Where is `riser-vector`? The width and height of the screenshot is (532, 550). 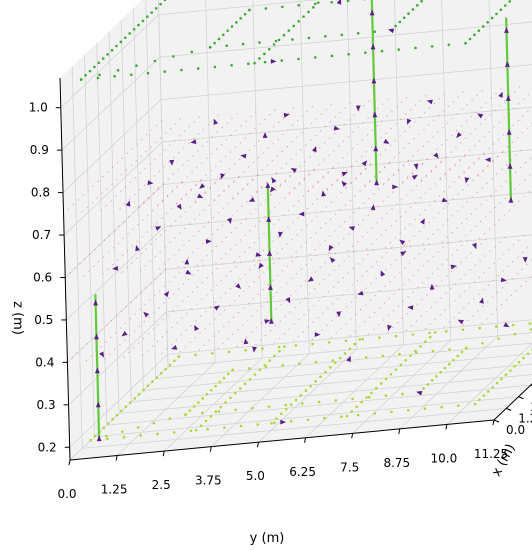 riser-vector is located at coordinates (97, 370).